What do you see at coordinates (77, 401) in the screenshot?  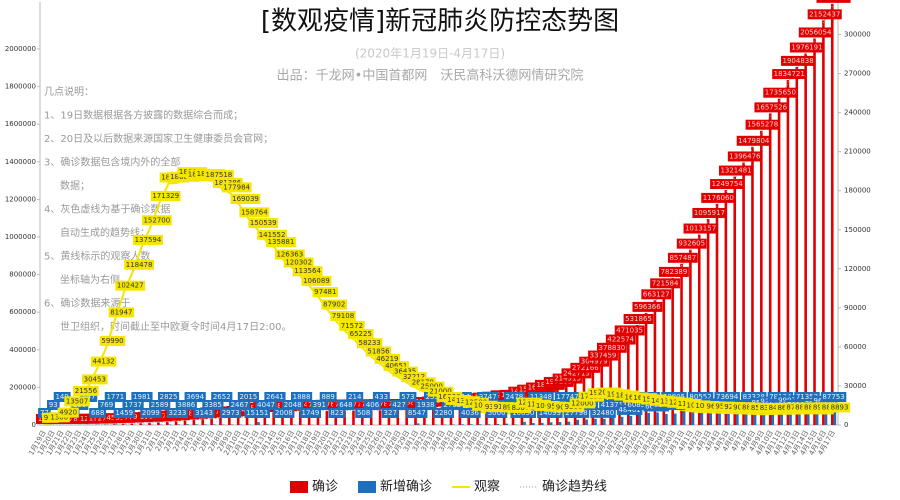 I see `observation-label: 13507` at bounding box center [77, 401].